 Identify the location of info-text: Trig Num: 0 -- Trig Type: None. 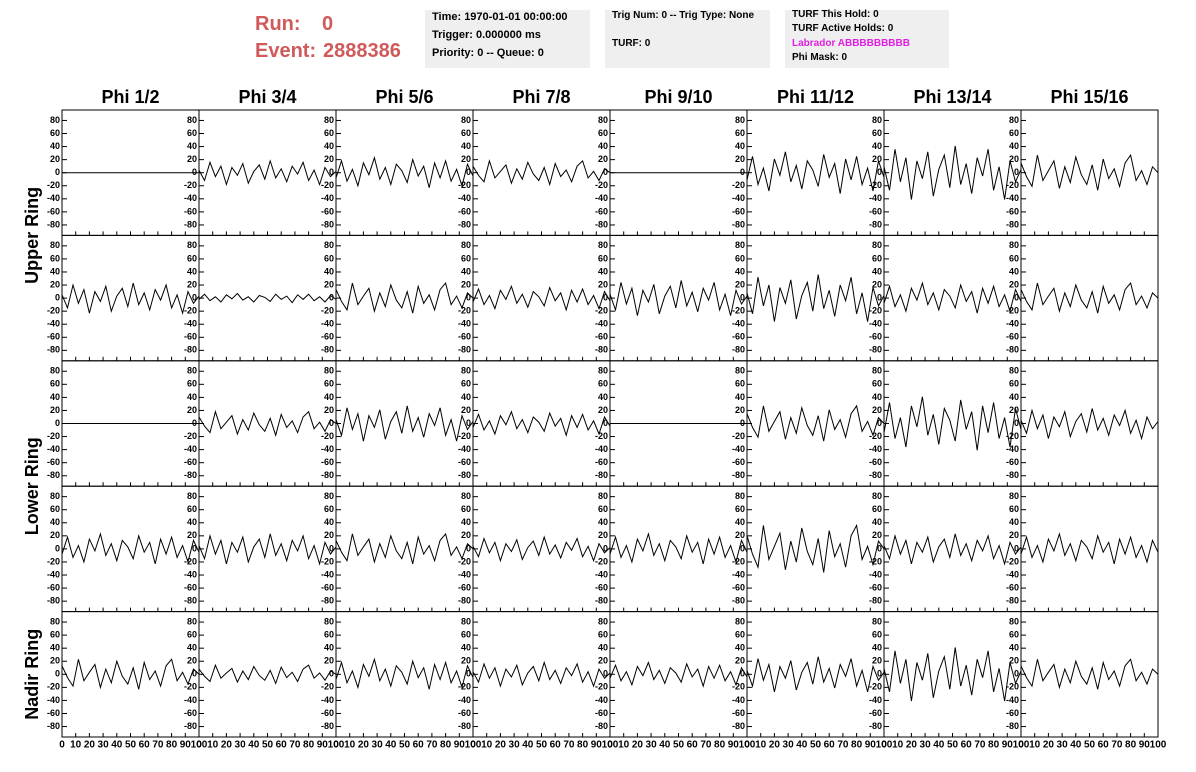
(683, 15).